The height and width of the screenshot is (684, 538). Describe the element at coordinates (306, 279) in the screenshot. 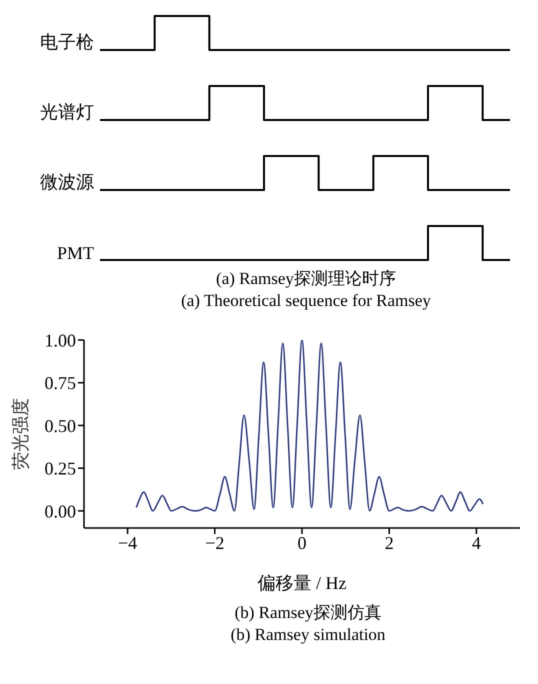

I see `text: (a) Ramsey探测理论时序` at that location.